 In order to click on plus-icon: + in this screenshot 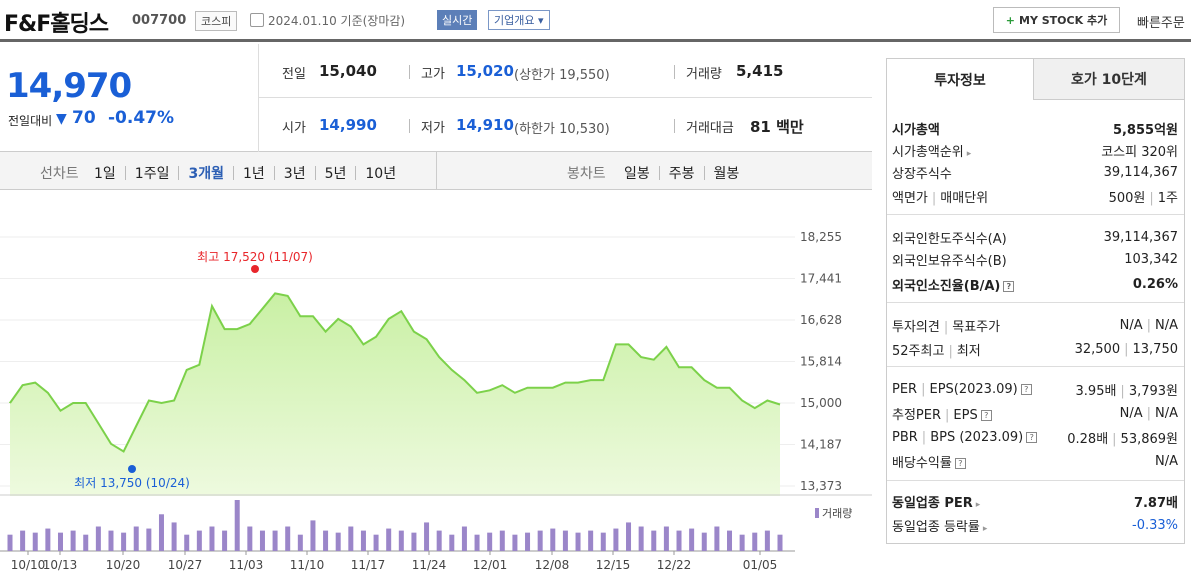, I will do `click(1010, 20)`.